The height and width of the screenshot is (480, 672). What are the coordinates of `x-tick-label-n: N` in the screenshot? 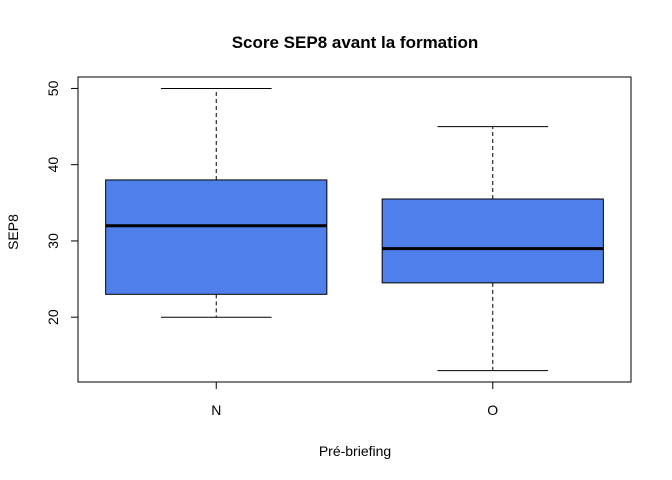 It's located at (216, 410).